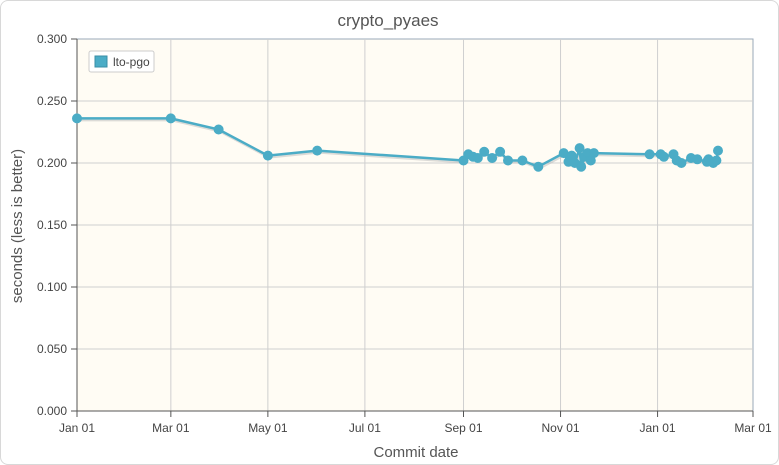  What do you see at coordinates (52, 287) in the screenshot?
I see `y-tick-label: 0.100` at bounding box center [52, 287].